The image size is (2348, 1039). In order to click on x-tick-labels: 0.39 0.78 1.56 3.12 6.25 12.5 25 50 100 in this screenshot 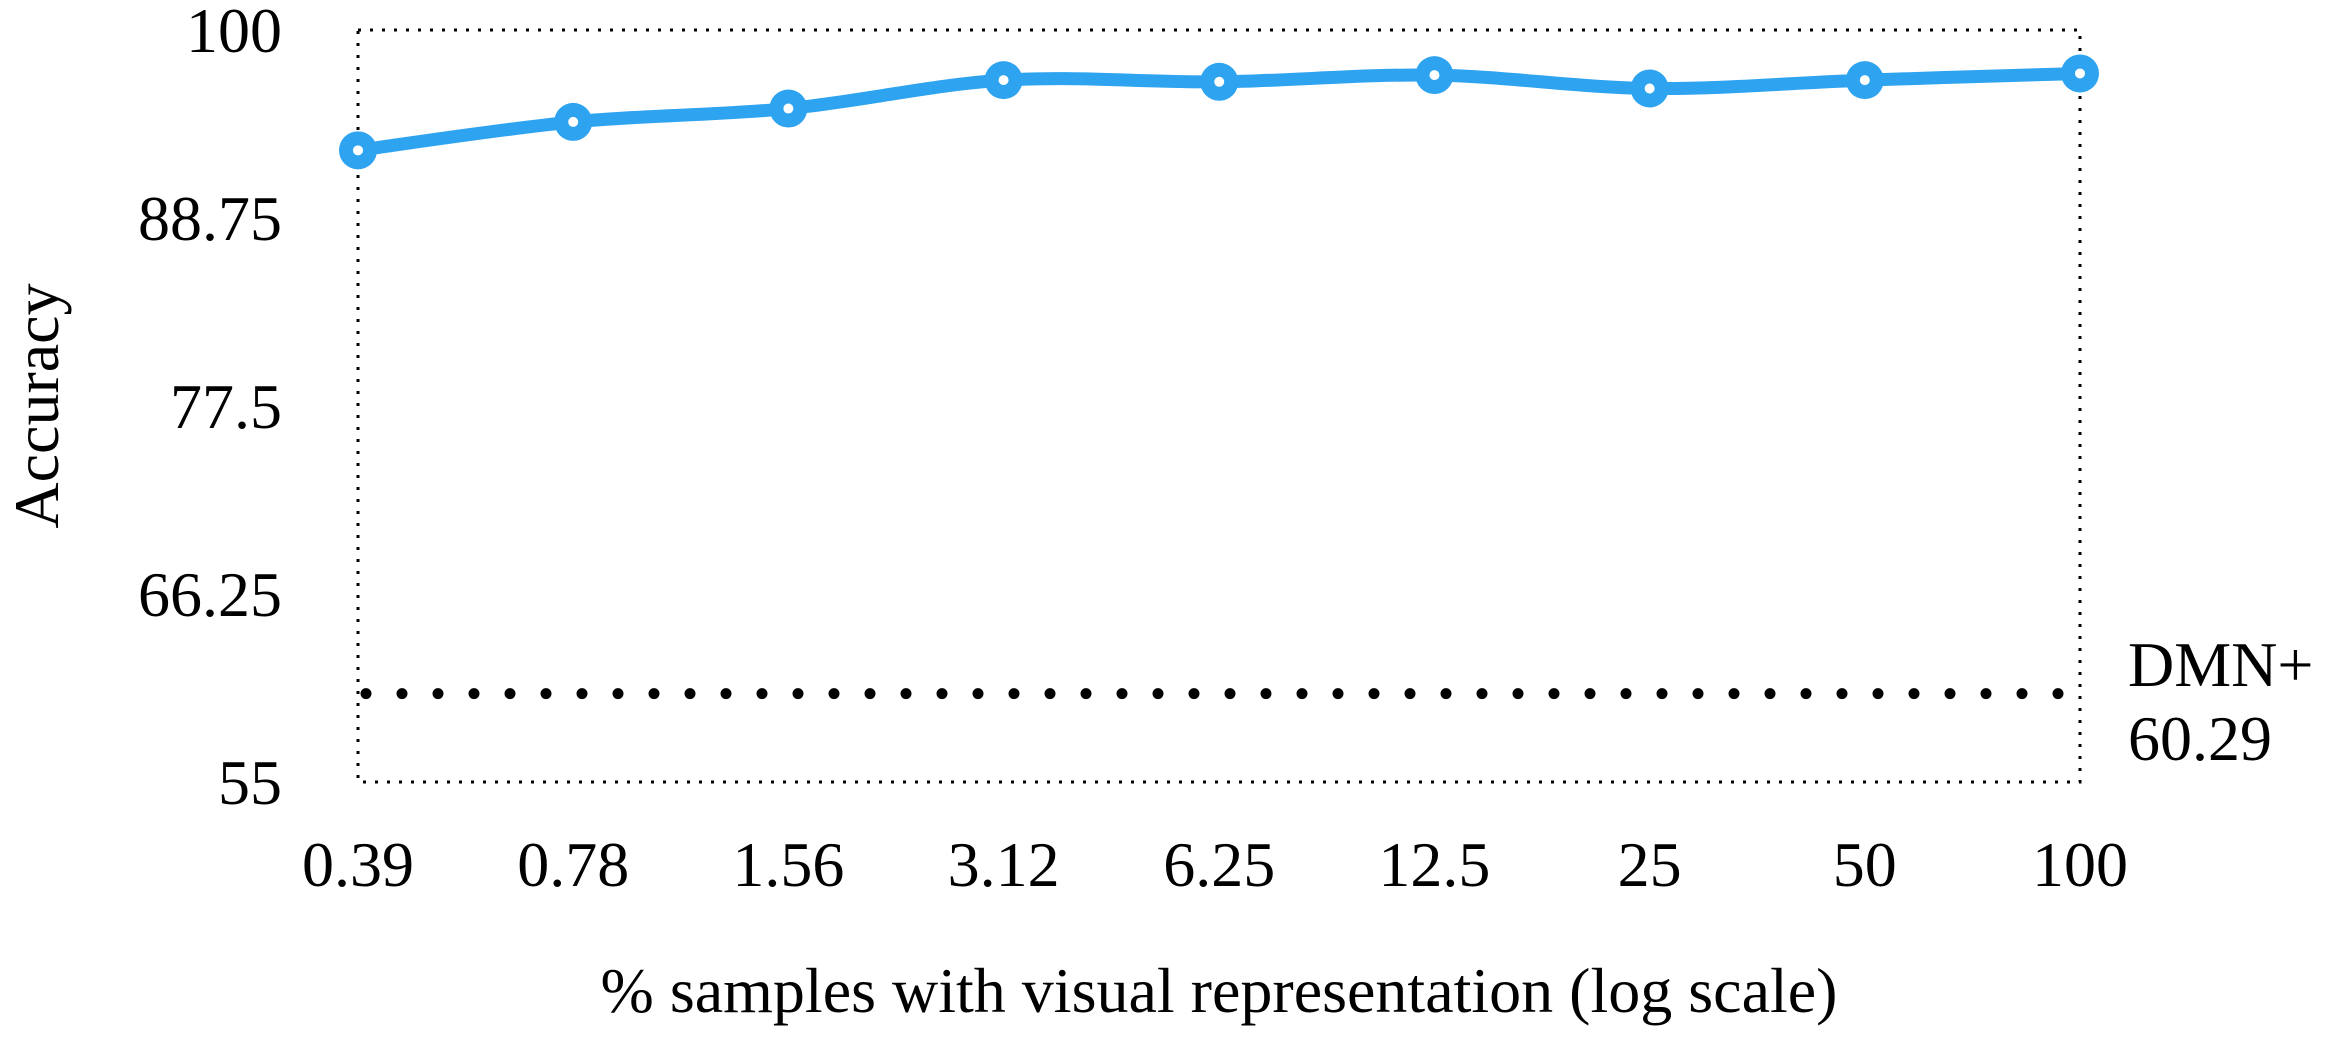, I will do `click(1215, 864)`.